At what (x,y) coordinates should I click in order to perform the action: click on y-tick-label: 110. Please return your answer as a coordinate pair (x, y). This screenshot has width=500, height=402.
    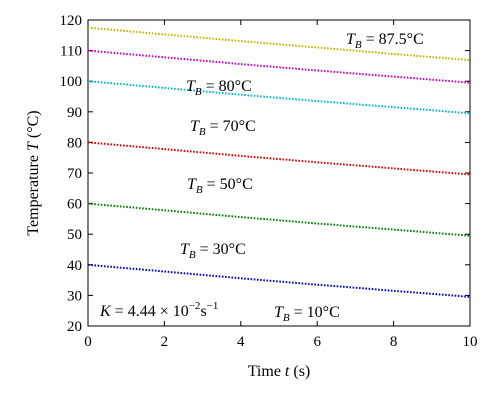
    Looking at the image, I should click on (71, 52).